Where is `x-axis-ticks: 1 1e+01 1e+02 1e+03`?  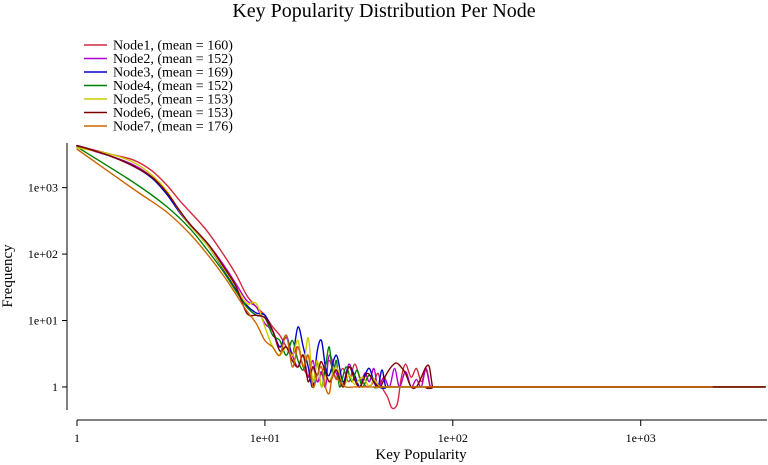
x-axis-ticks: 1 1e+01 1e+02 1e+03 is located at coordinates (365, 432).